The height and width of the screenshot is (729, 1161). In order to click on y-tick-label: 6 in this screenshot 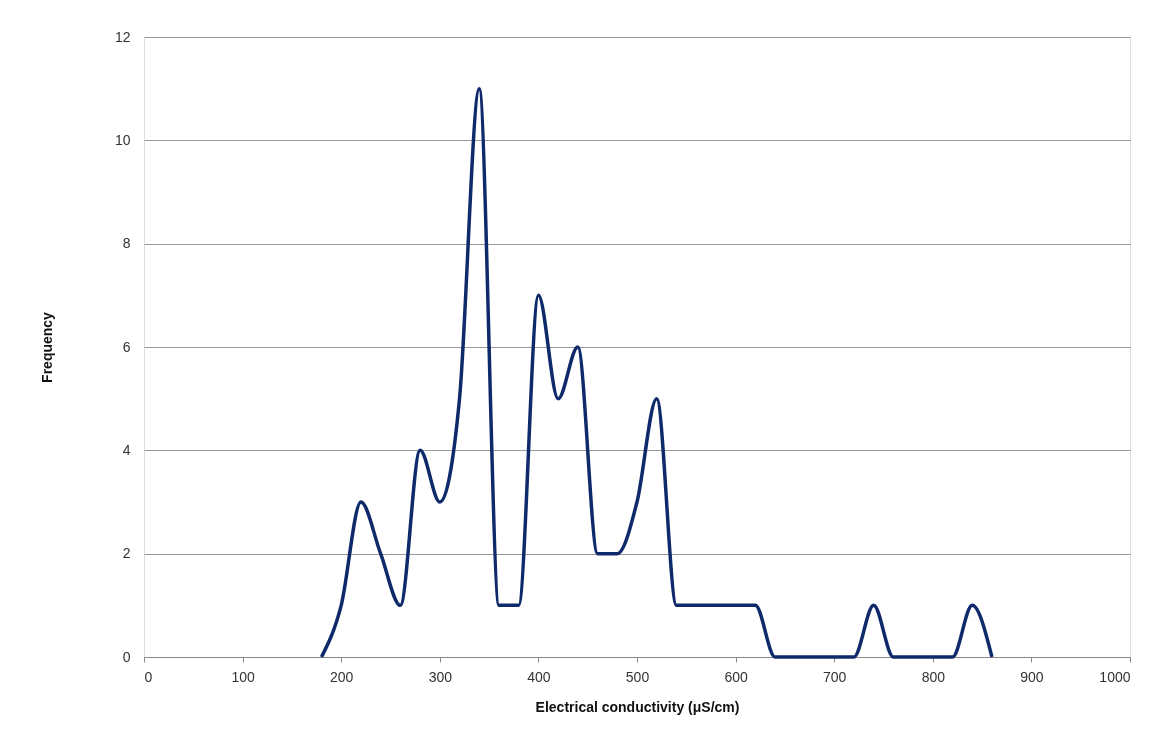, I will do `click(126, 346)`.